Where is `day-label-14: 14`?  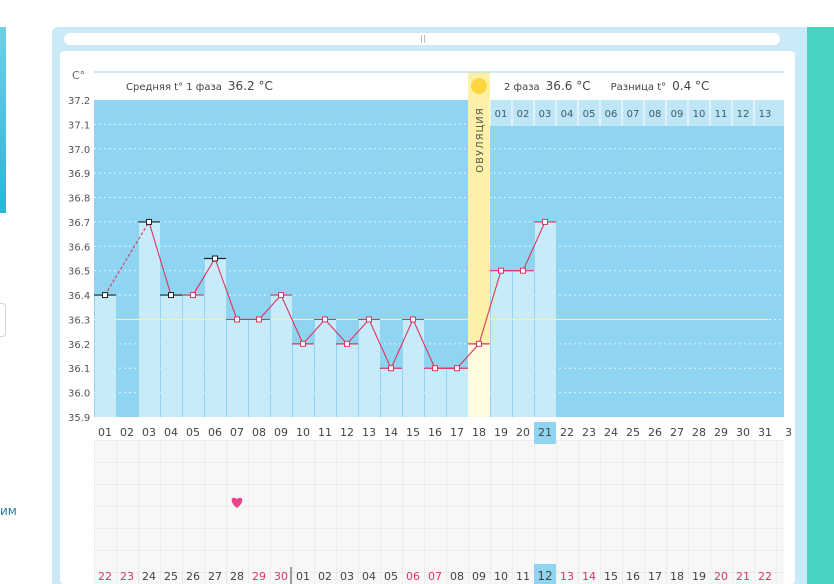 day-label-14: 14 is located at coordinates (391, 432).